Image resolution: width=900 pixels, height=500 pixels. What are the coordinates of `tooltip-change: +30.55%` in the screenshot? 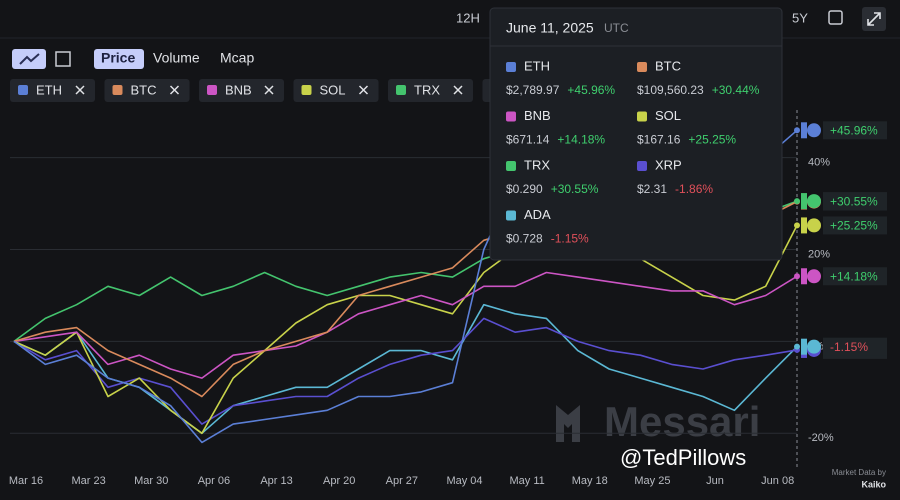 It's located at (575, 189).